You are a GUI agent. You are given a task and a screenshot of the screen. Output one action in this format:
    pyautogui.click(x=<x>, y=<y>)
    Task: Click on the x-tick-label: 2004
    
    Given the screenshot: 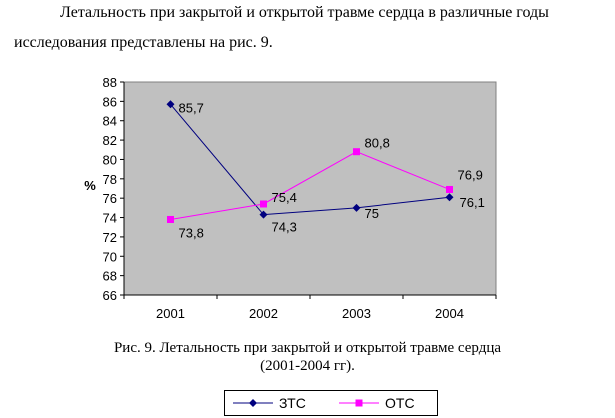 What is the action you would take?
    pyautogui.click(x=449, y=313)
    